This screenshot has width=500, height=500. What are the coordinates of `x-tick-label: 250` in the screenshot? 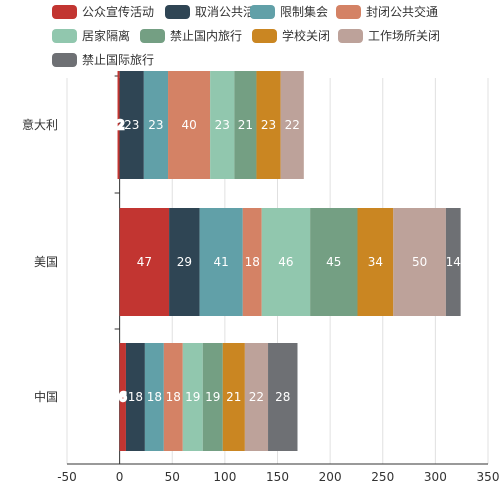 It's located at (382, 477).